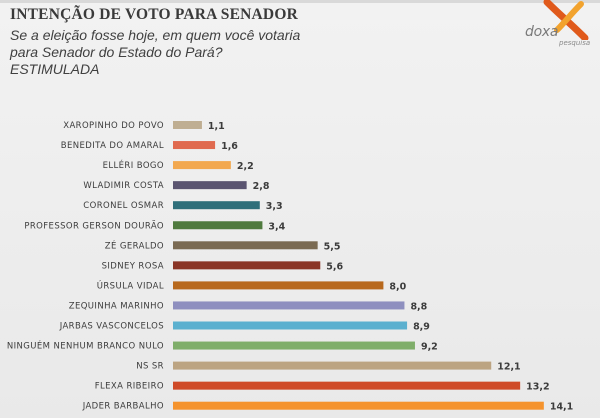 The height and width of the screenshot is (418, 600). What do you see at coordinates (261, 186) in the screenshot?
I see `value-label: 2,8` at bounding box center [261, 186].